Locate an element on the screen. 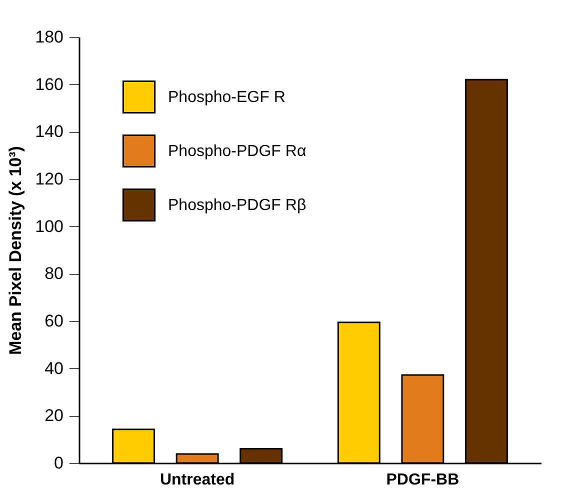 This screenshot has height=493, width=561. y-tick-label: 120 is located at coordinates (49, 179).